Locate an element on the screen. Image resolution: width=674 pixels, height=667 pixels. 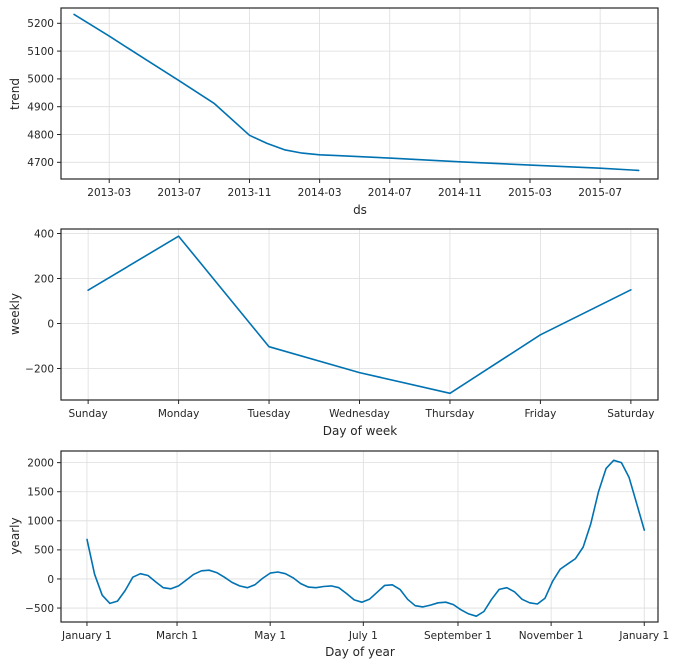
trend-x-tick-label: 2013-11 is located at coordinates (250, 193).